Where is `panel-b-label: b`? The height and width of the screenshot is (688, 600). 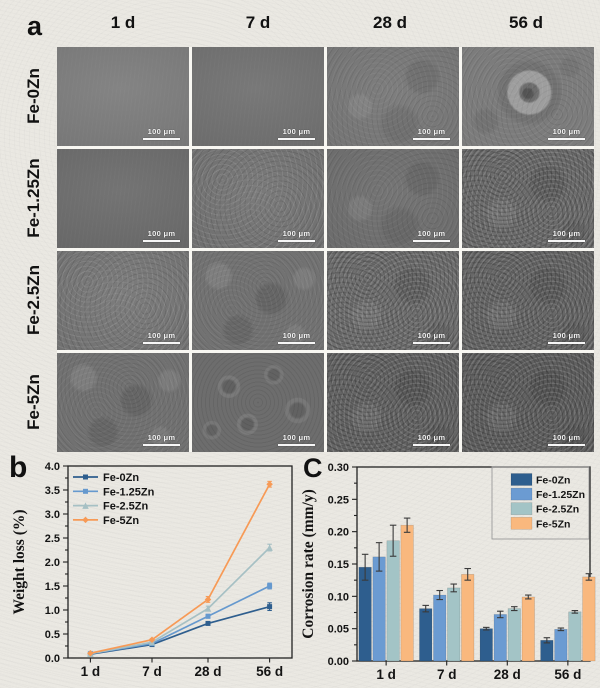
panel-b-label: b is located at coordinates (18, 467).